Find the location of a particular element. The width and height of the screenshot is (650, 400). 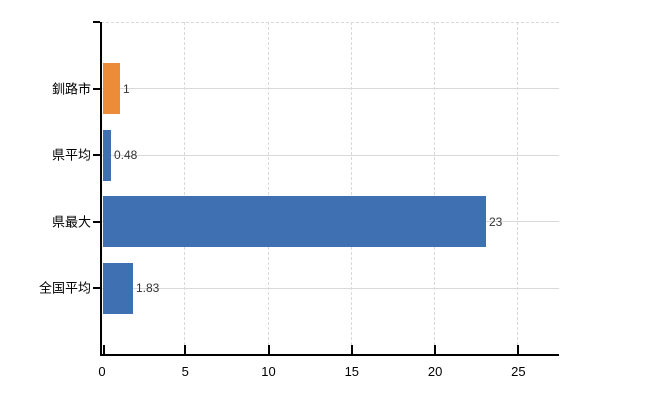

x-tick-label: 0 is located at coordinates (102, 371).